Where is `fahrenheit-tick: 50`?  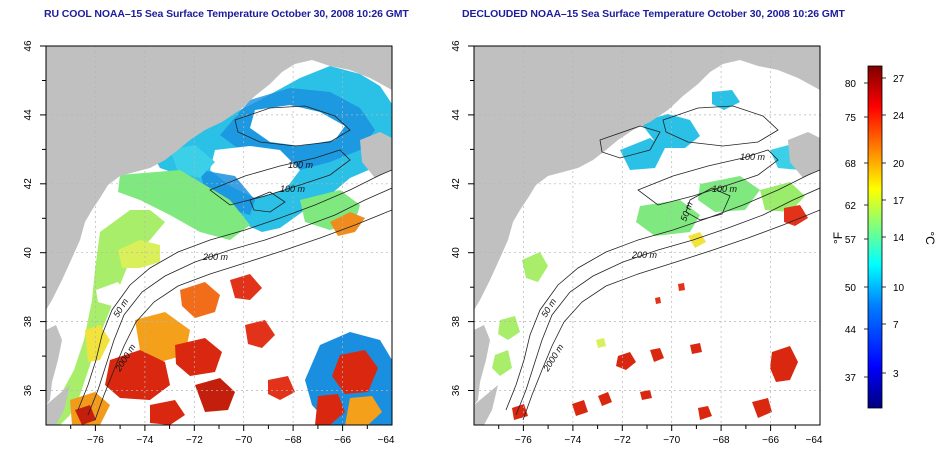 fahrenheit-tick: 50 is located at coordinates (851, 288).